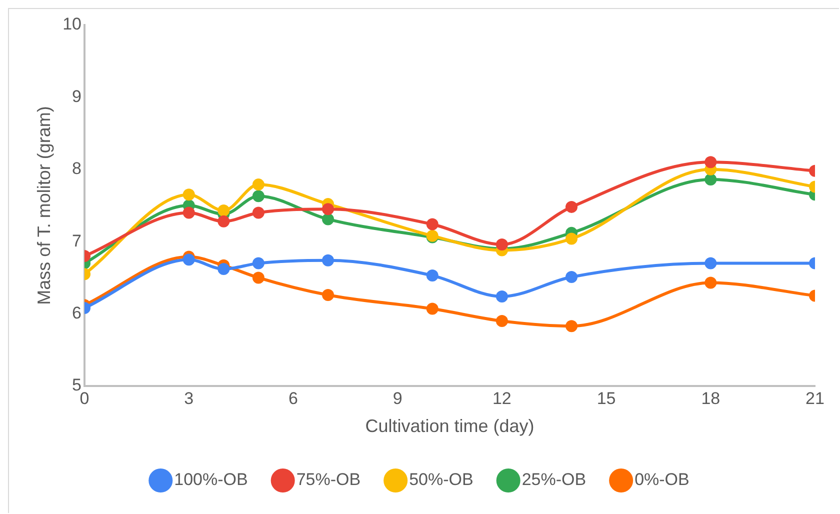  Describe the element at coordinates (328, 480) in the screenshot. I see `legend-label: 75%-OB` at that location.